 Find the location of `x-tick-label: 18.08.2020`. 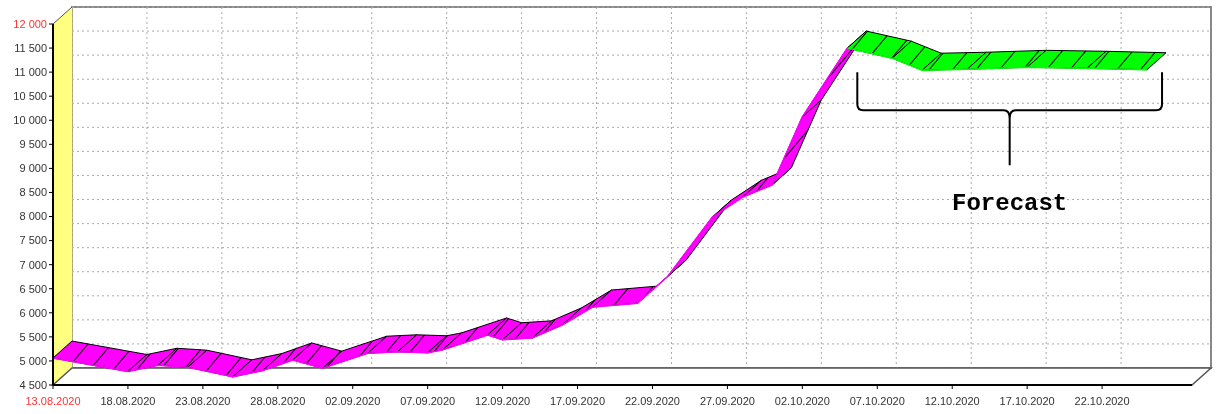

x-tick-label: 18.08.2020 is located at coordinates (128, 401).